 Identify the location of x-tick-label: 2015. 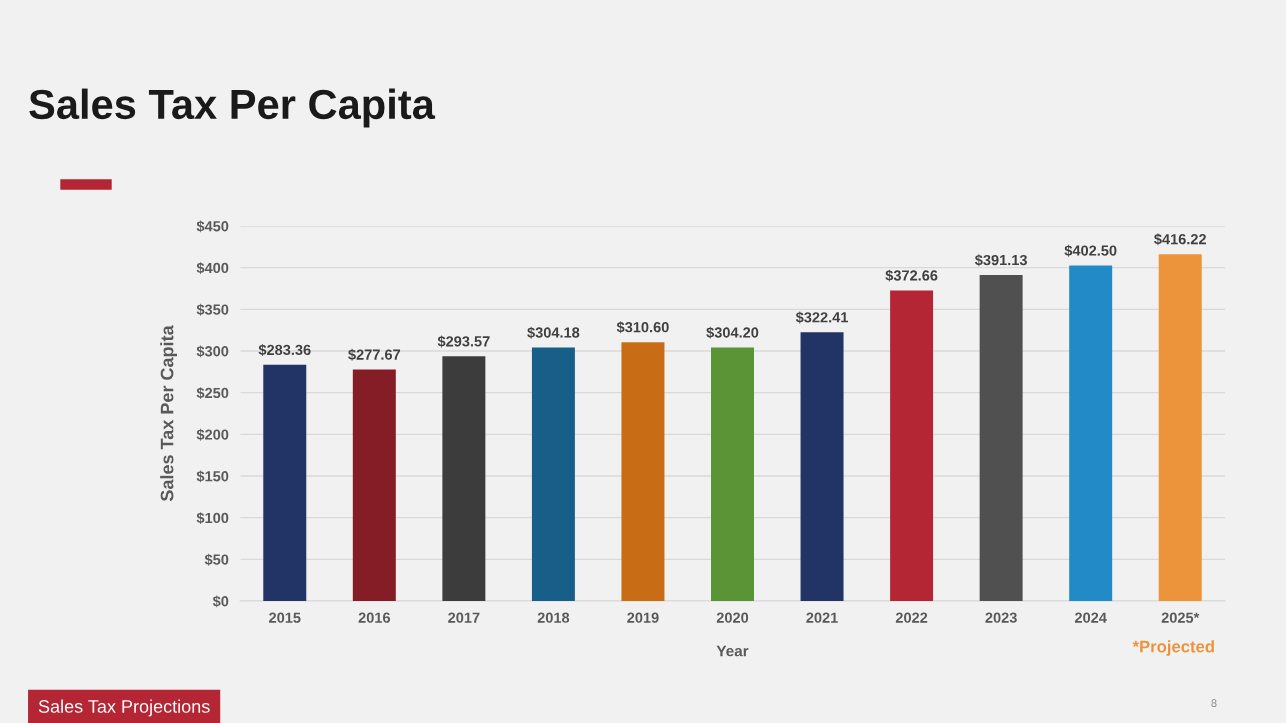
(285, 617).